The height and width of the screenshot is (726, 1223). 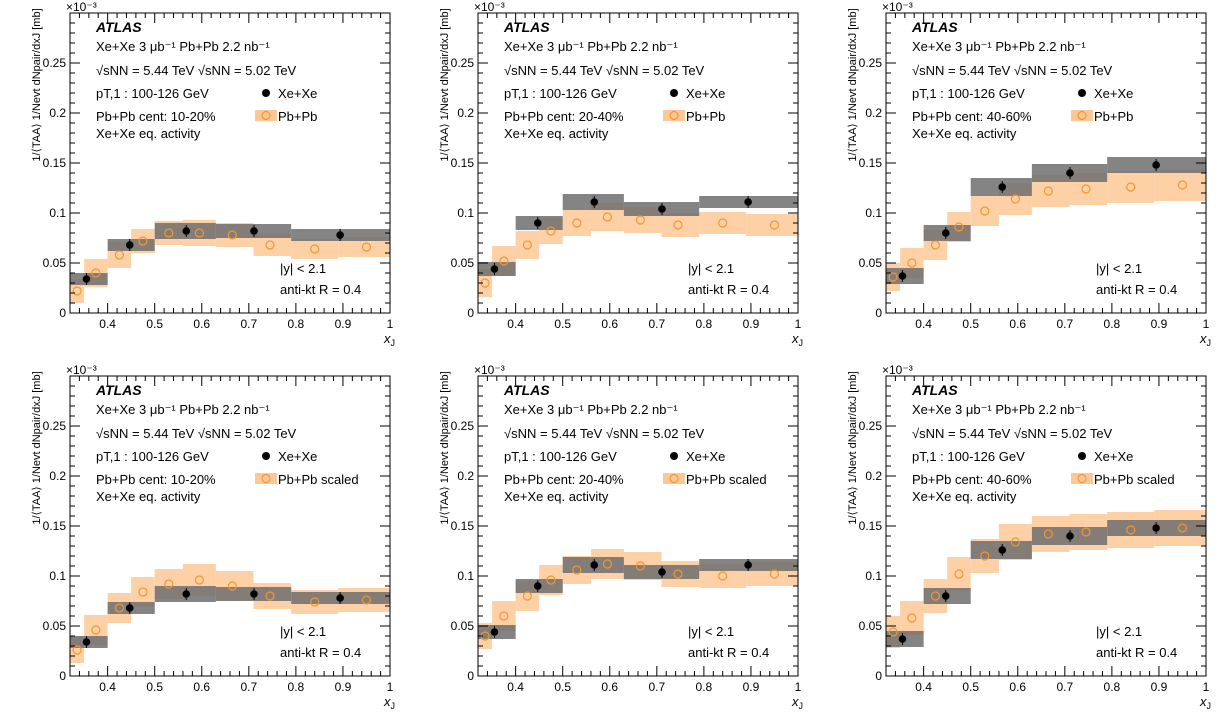 What do you see at coordinates (674, 478) in the screenshot?
I see `legend-band-pbpb` at bounding box center [674, 478].